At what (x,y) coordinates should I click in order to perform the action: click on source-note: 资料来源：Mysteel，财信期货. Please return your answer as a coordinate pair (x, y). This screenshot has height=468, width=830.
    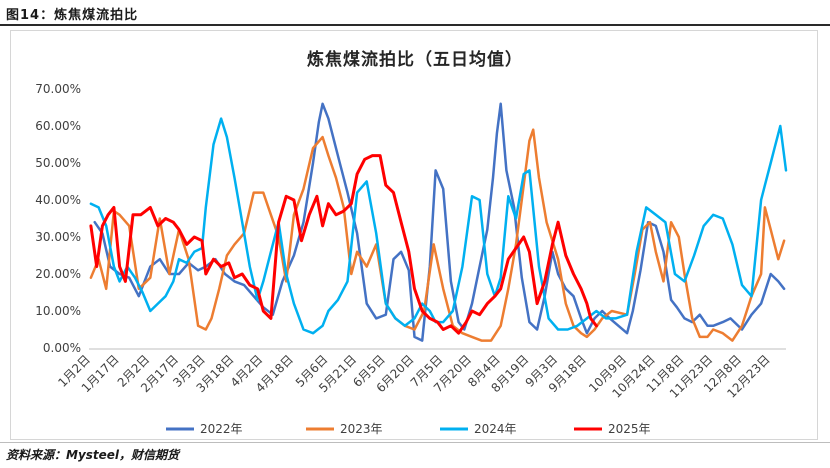
    Looking at the image, I should click on (93, 455).